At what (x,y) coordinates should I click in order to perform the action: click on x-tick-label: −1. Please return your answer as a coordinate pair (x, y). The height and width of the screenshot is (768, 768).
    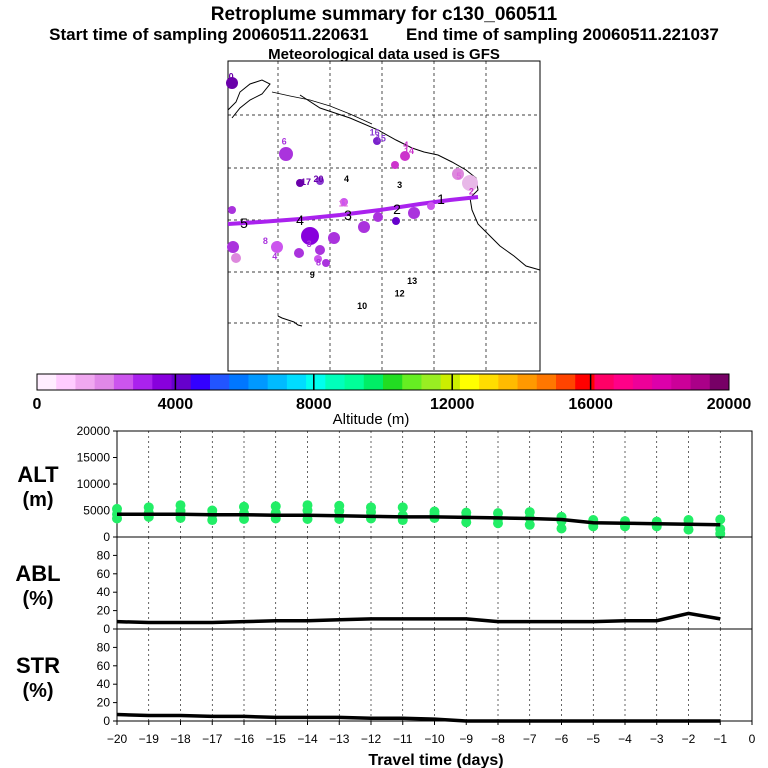
    Looking at the image, I should click on (720, 739).